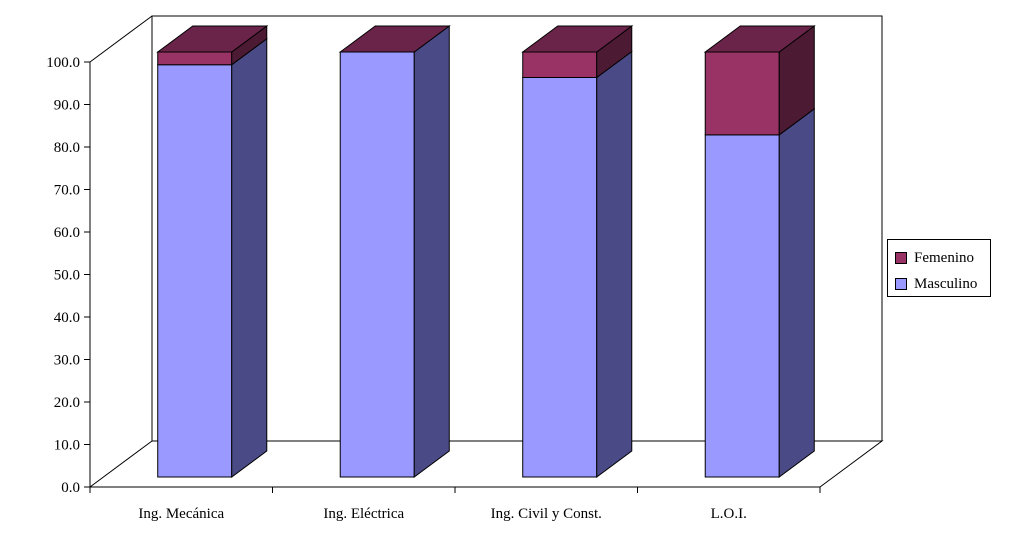 Image resolution: width=1012 pixels, height=546 pixels. What do you see at coordinates (729, 514) in the screenshot?
I see `x-tick-label-3: L.O.I.` at bounding box center [729, 514].